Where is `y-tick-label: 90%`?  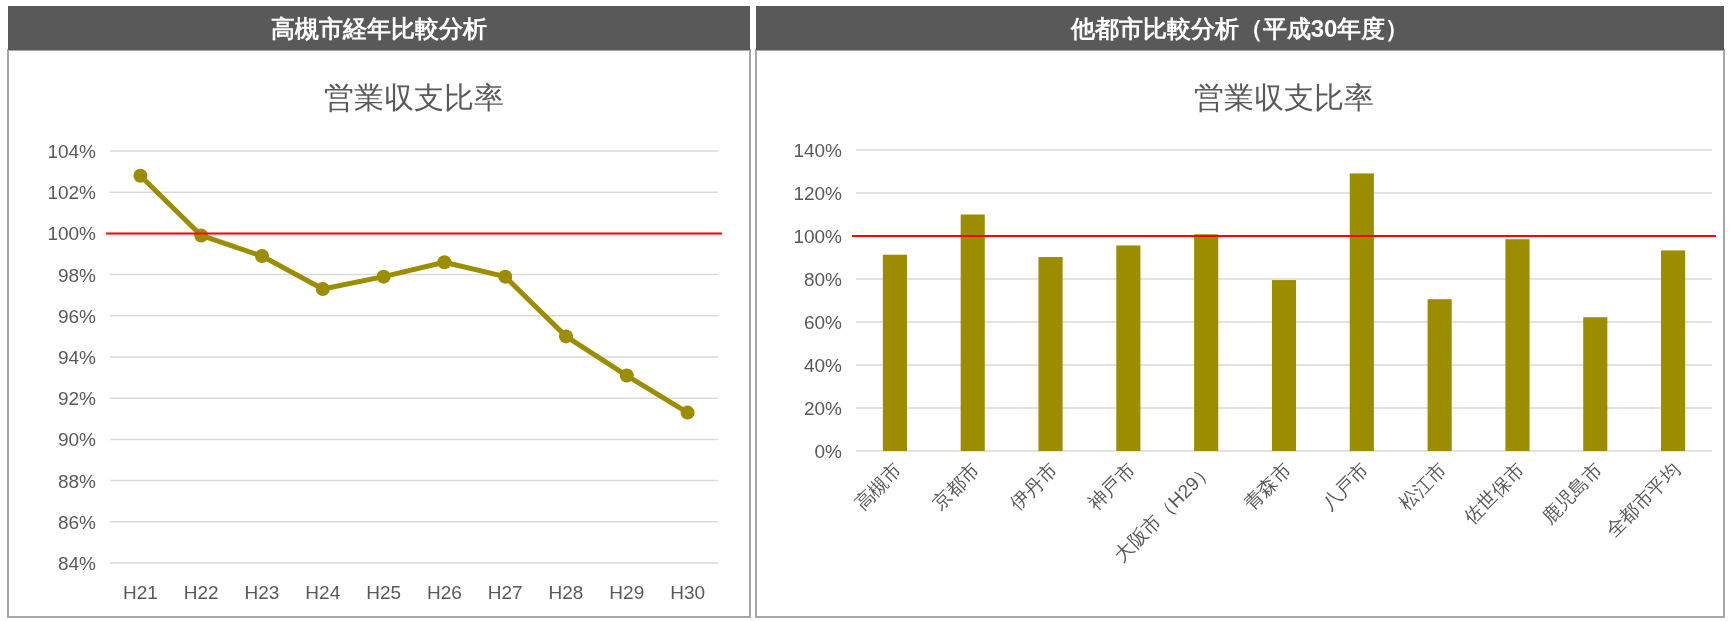 y-tick-label: 90% is located at coordinates (77, 440).